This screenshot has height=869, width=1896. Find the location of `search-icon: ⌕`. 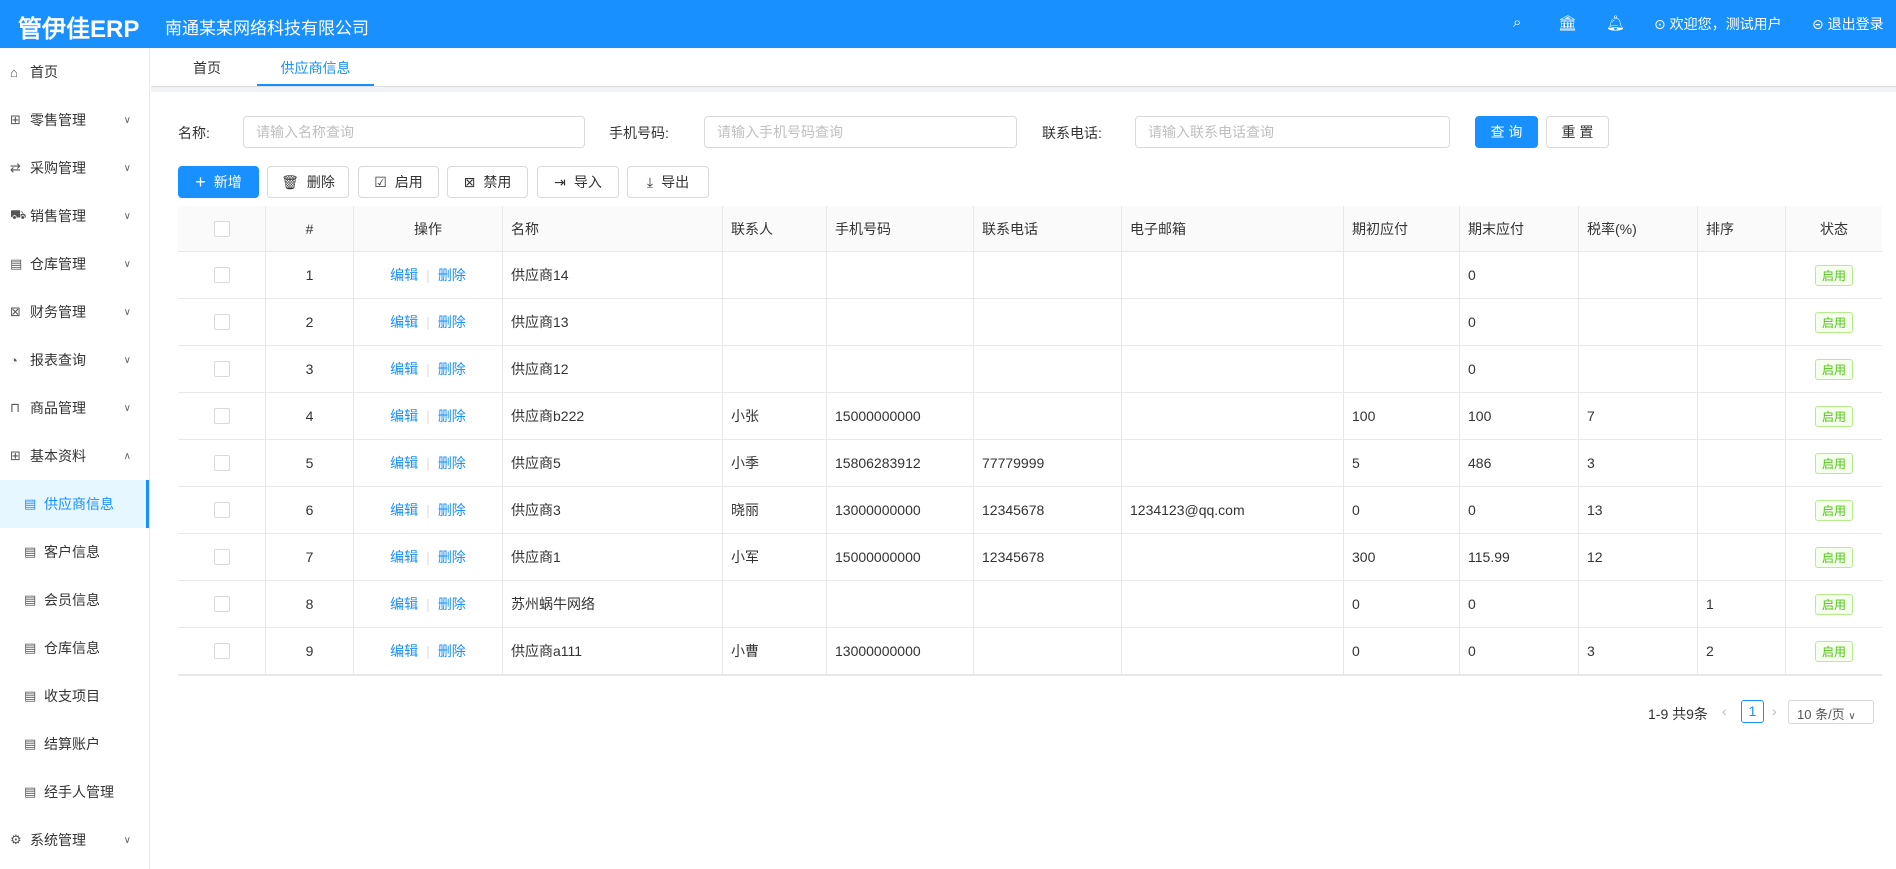

search-icon: ⌕ is located at coordinates (1517, 22).